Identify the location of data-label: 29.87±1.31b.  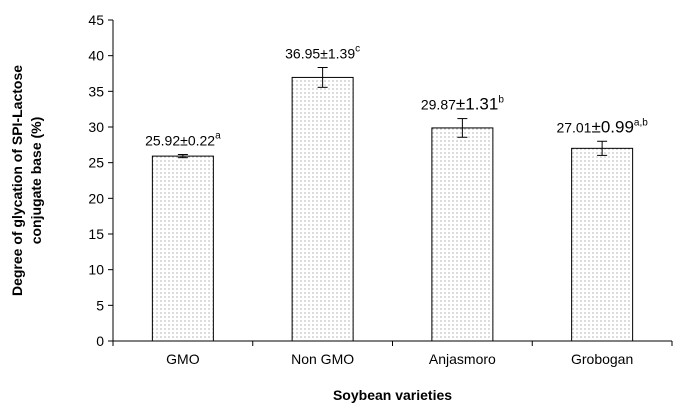
(462, 104).